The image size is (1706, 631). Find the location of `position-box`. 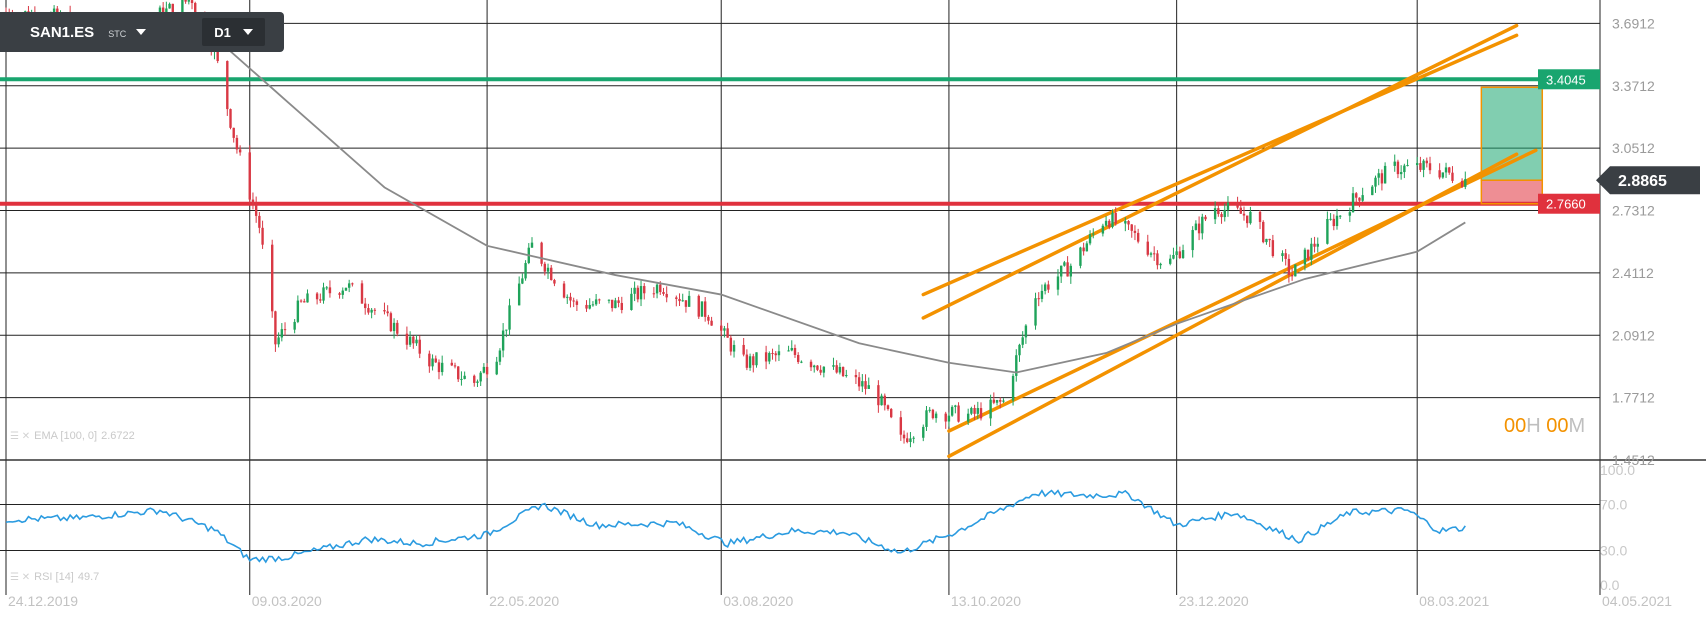

position-box is located at coordinates (1512, 145).